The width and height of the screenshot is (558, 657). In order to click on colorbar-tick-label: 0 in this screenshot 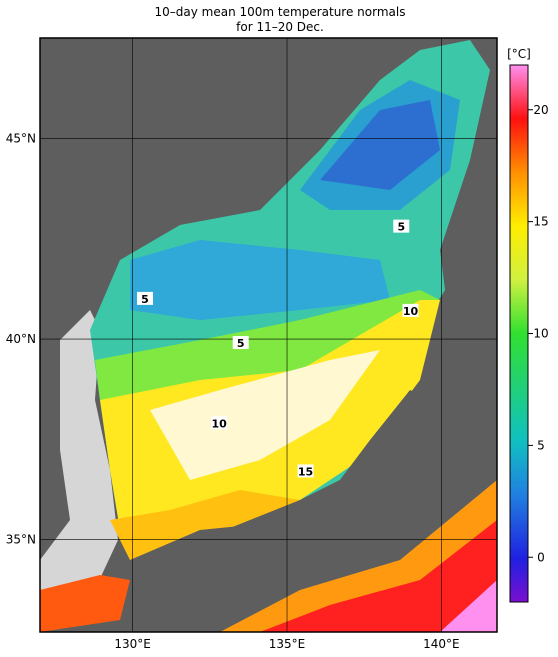, I will do `click(541, 557)`.